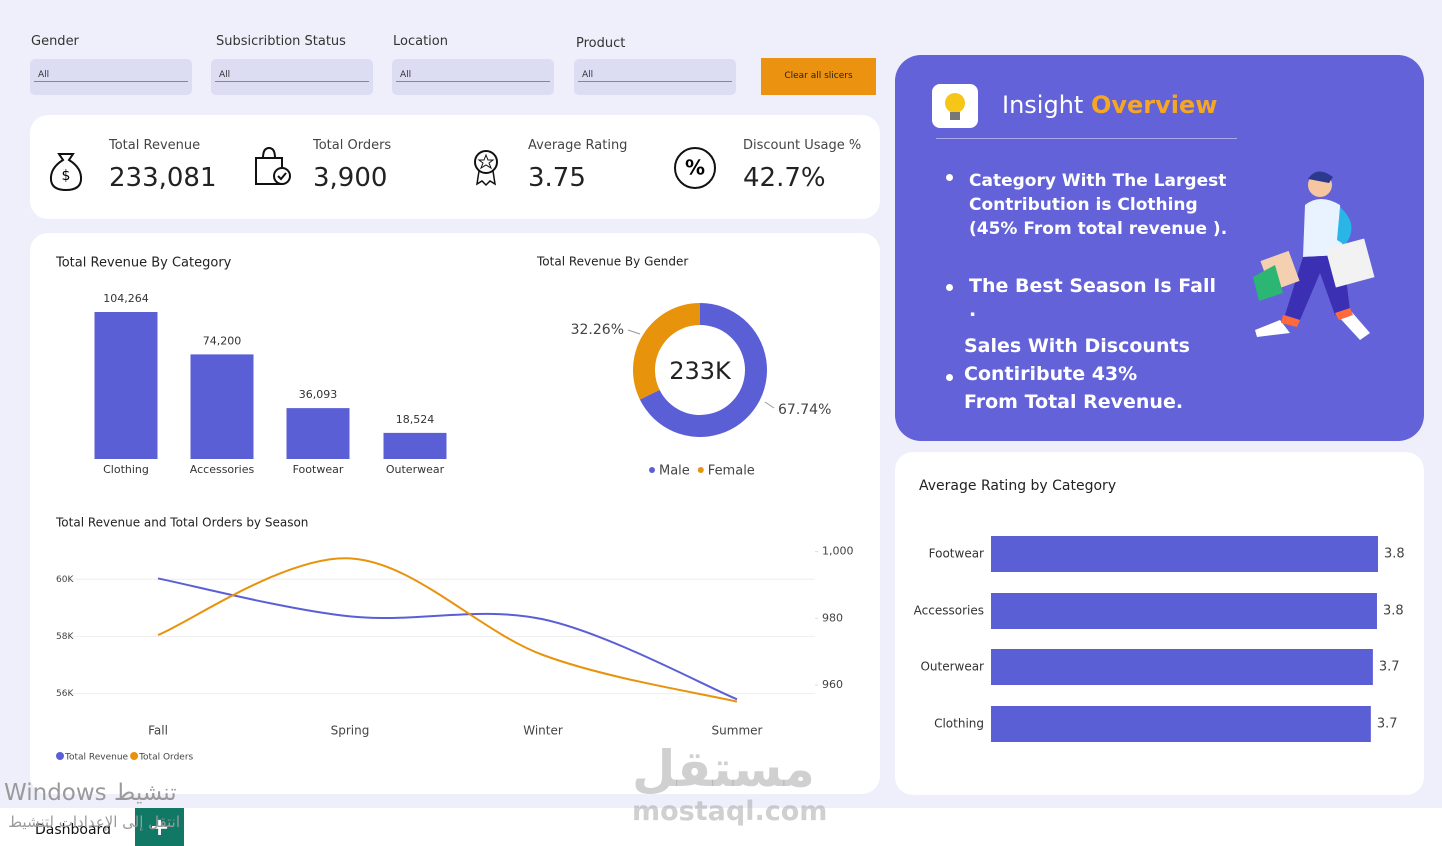  Describe the element at coordinates (838, 551) in the screenshot. I see `y2-tick-label: 1,000` at that location.